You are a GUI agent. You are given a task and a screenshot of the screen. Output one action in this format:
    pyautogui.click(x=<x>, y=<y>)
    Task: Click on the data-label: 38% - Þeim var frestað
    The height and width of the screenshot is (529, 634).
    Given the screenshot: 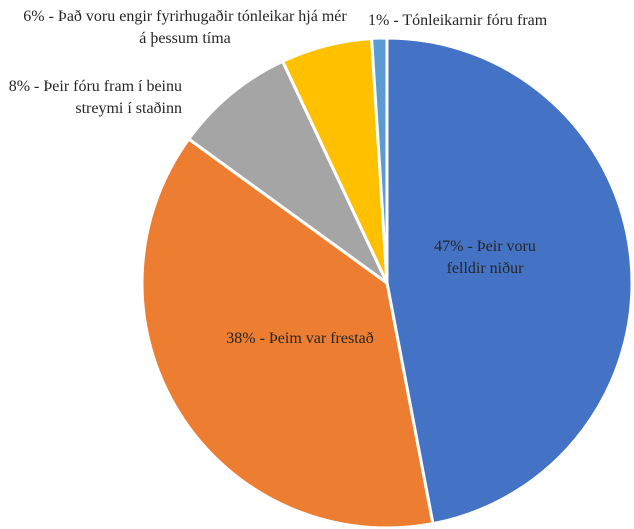 What is the action you would take?
    pyautogui.click(x=300, y=338)
    